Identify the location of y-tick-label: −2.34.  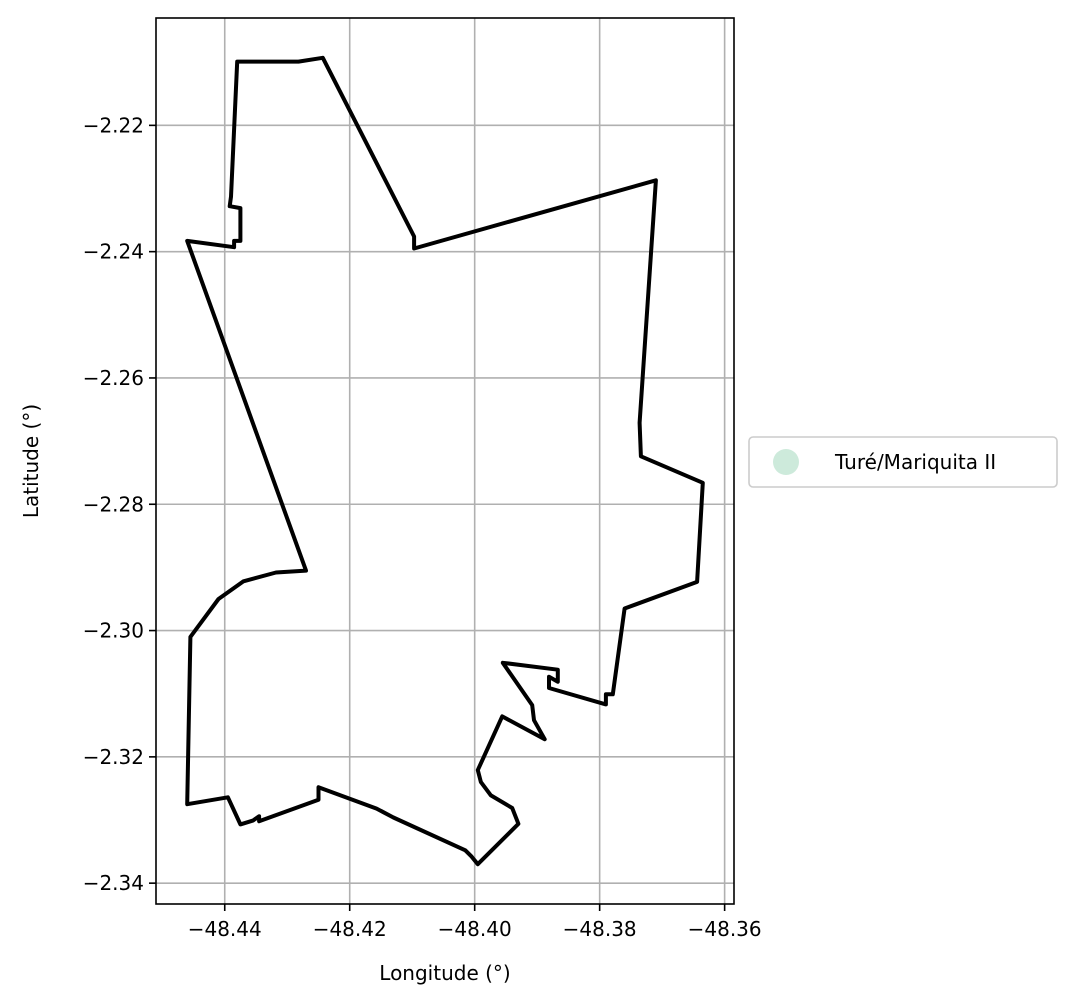
(113, 883).